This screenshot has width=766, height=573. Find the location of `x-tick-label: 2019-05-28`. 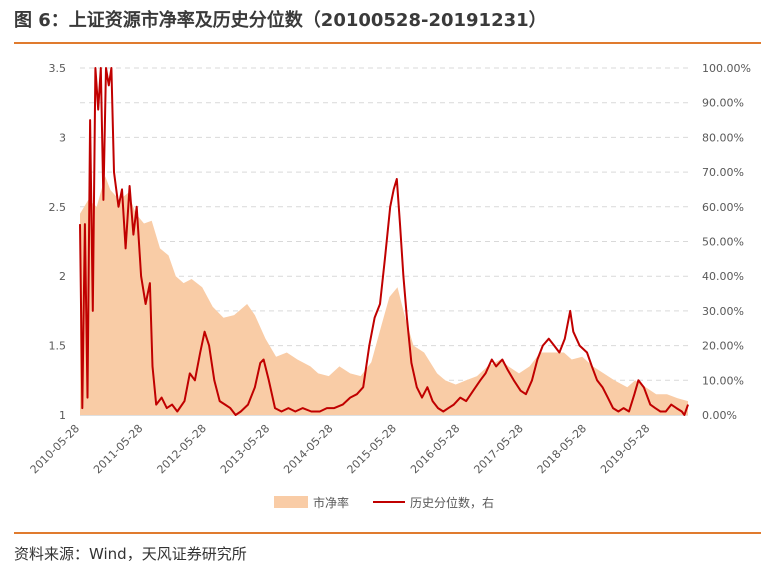

x-tick-label: 2019-05-28 is located at coordinates (625, 449).